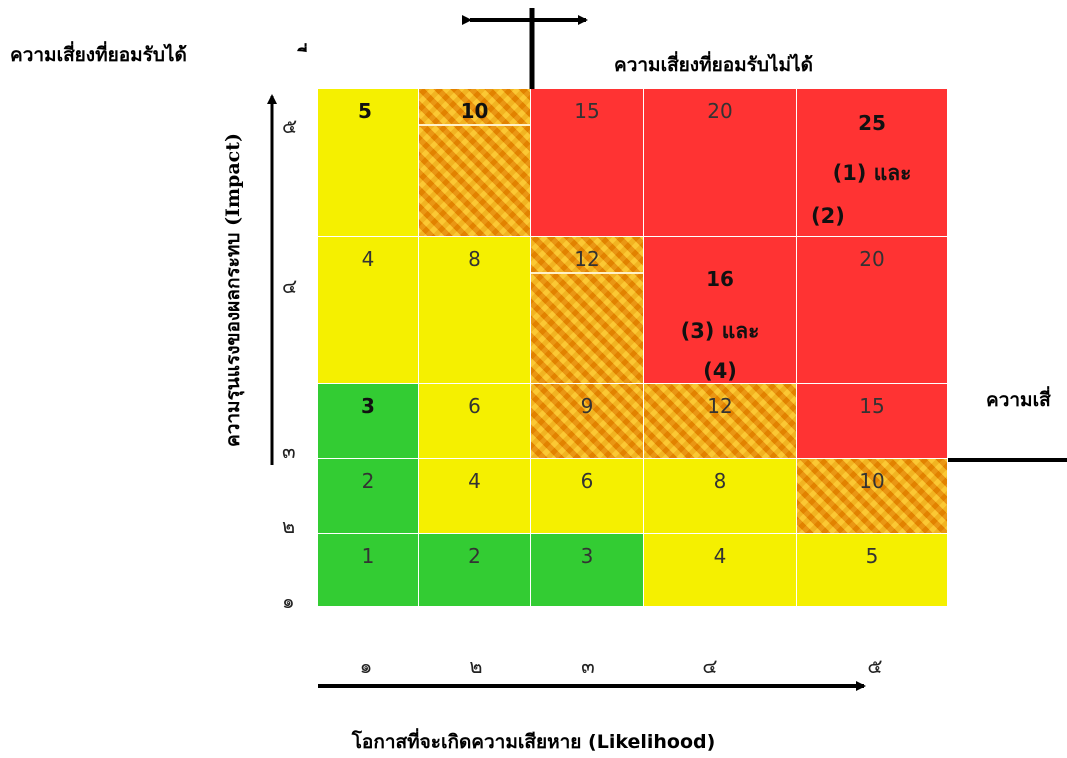 The image size is (1067, 758). I want to click on risk-score: 25, so click(872, 123).